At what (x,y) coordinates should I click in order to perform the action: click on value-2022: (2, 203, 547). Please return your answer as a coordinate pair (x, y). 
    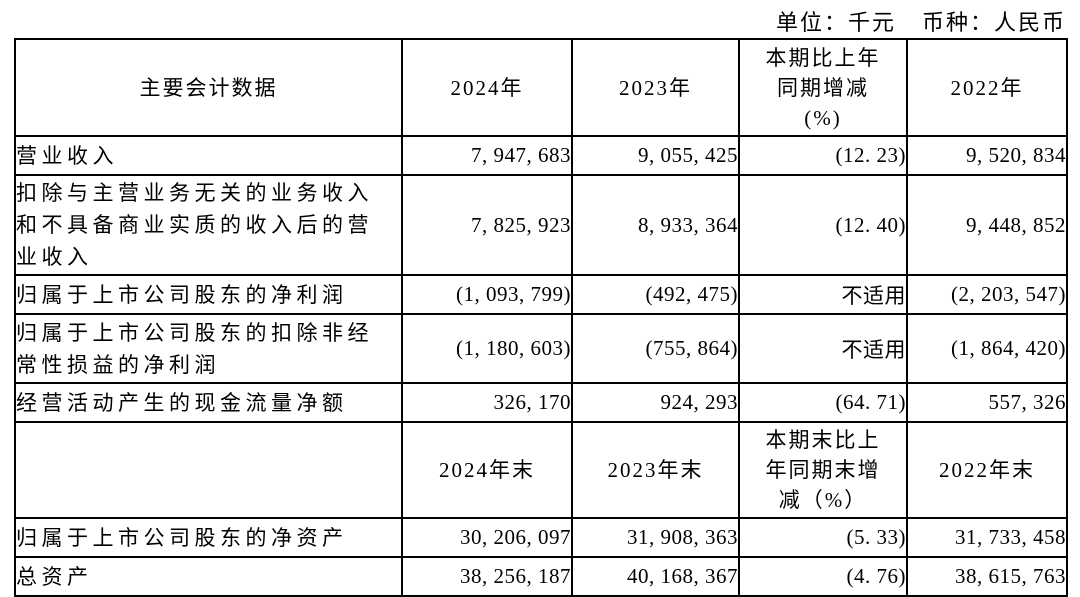
    Looking at the image, I should click on (987, 294).